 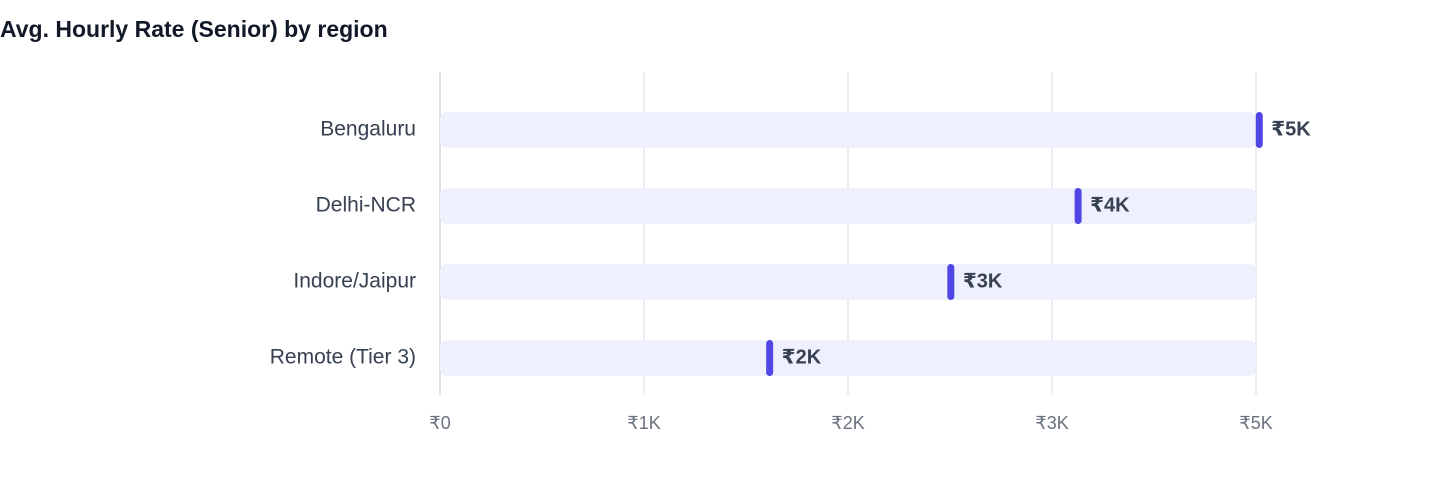 I want to click on x-tick-label: ₹3K, so click(x=1051, y=423).